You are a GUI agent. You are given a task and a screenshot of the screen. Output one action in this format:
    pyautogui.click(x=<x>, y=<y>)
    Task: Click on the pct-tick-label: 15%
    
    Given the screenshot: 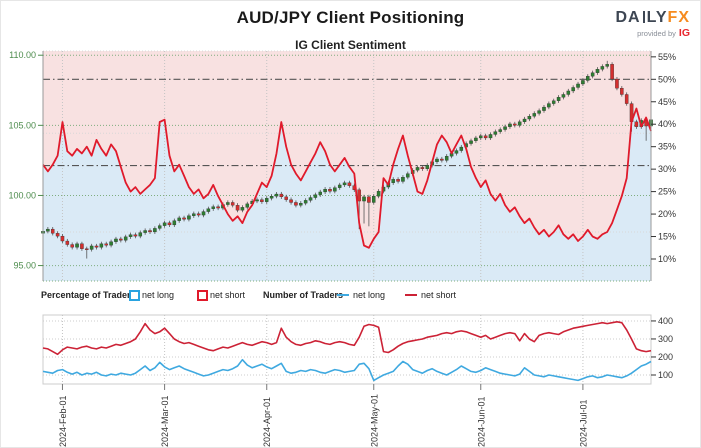 What is the action you would take?
    pyautogui.click(x=667, y=237)
    